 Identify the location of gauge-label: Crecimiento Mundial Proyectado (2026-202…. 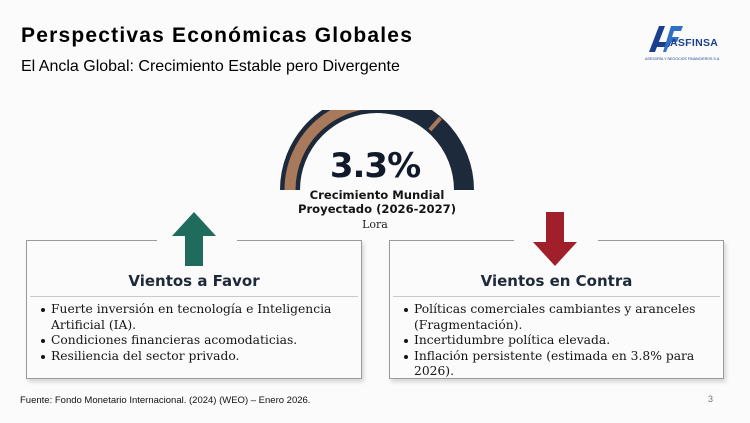
(377, 202).